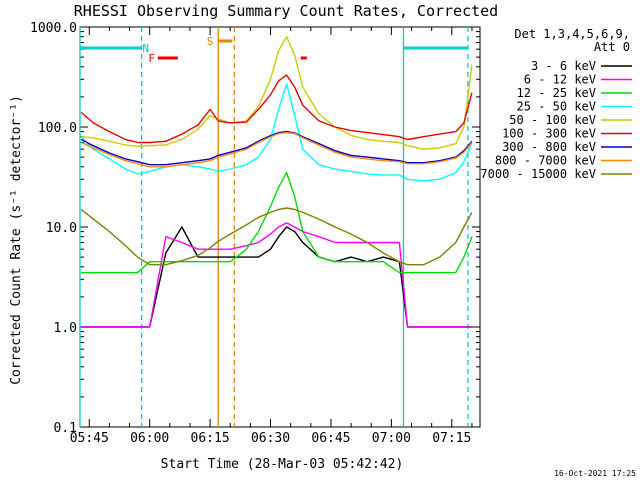 The height and width of the screenshot is (480, 640). What do you see at coordinates (57, 128) in the screenshot?
I see `y-tick-label: 100.0` at bounding box center [57, 128].